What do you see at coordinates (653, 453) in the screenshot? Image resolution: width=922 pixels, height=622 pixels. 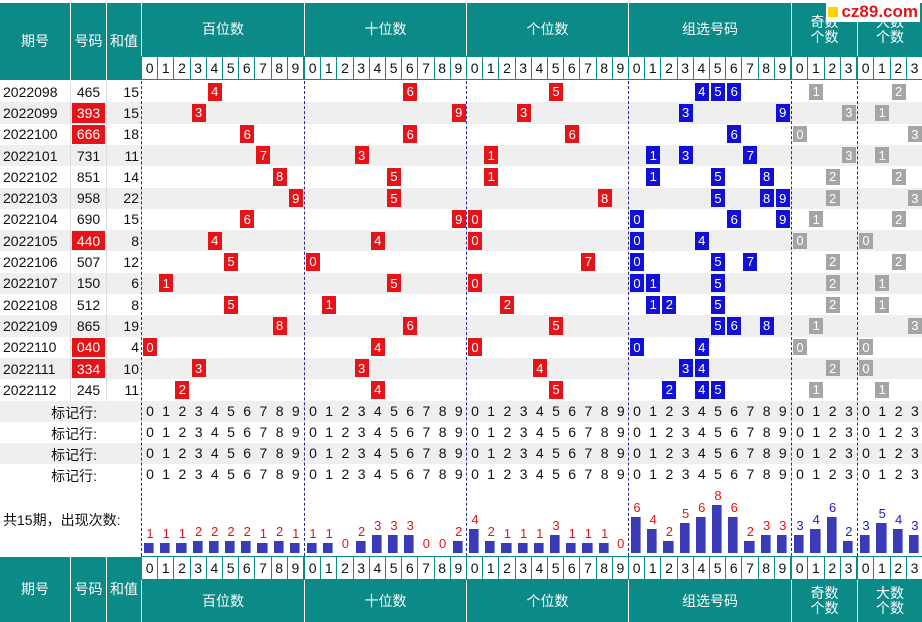 I see `mark-digit-zuxuan: 1` at bounding box center [653, 453].